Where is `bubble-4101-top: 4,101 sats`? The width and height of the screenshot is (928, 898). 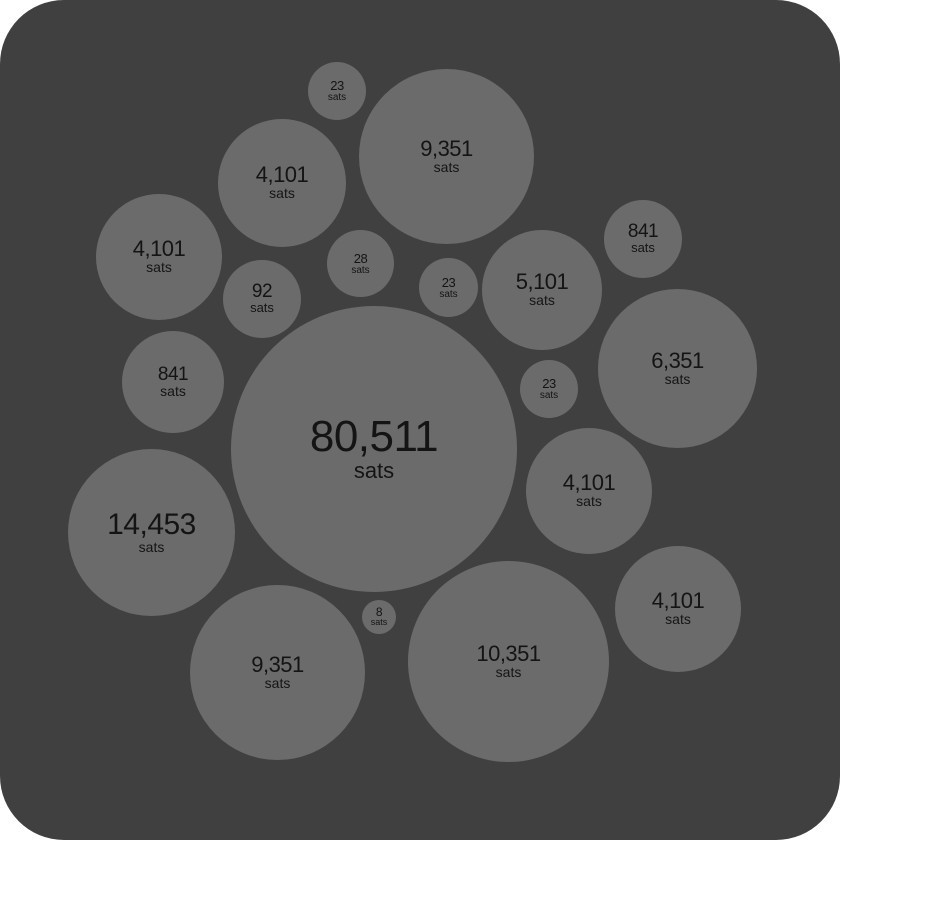 bubble-4101-top: 4,101 sats is located at coordinates (282, 183).